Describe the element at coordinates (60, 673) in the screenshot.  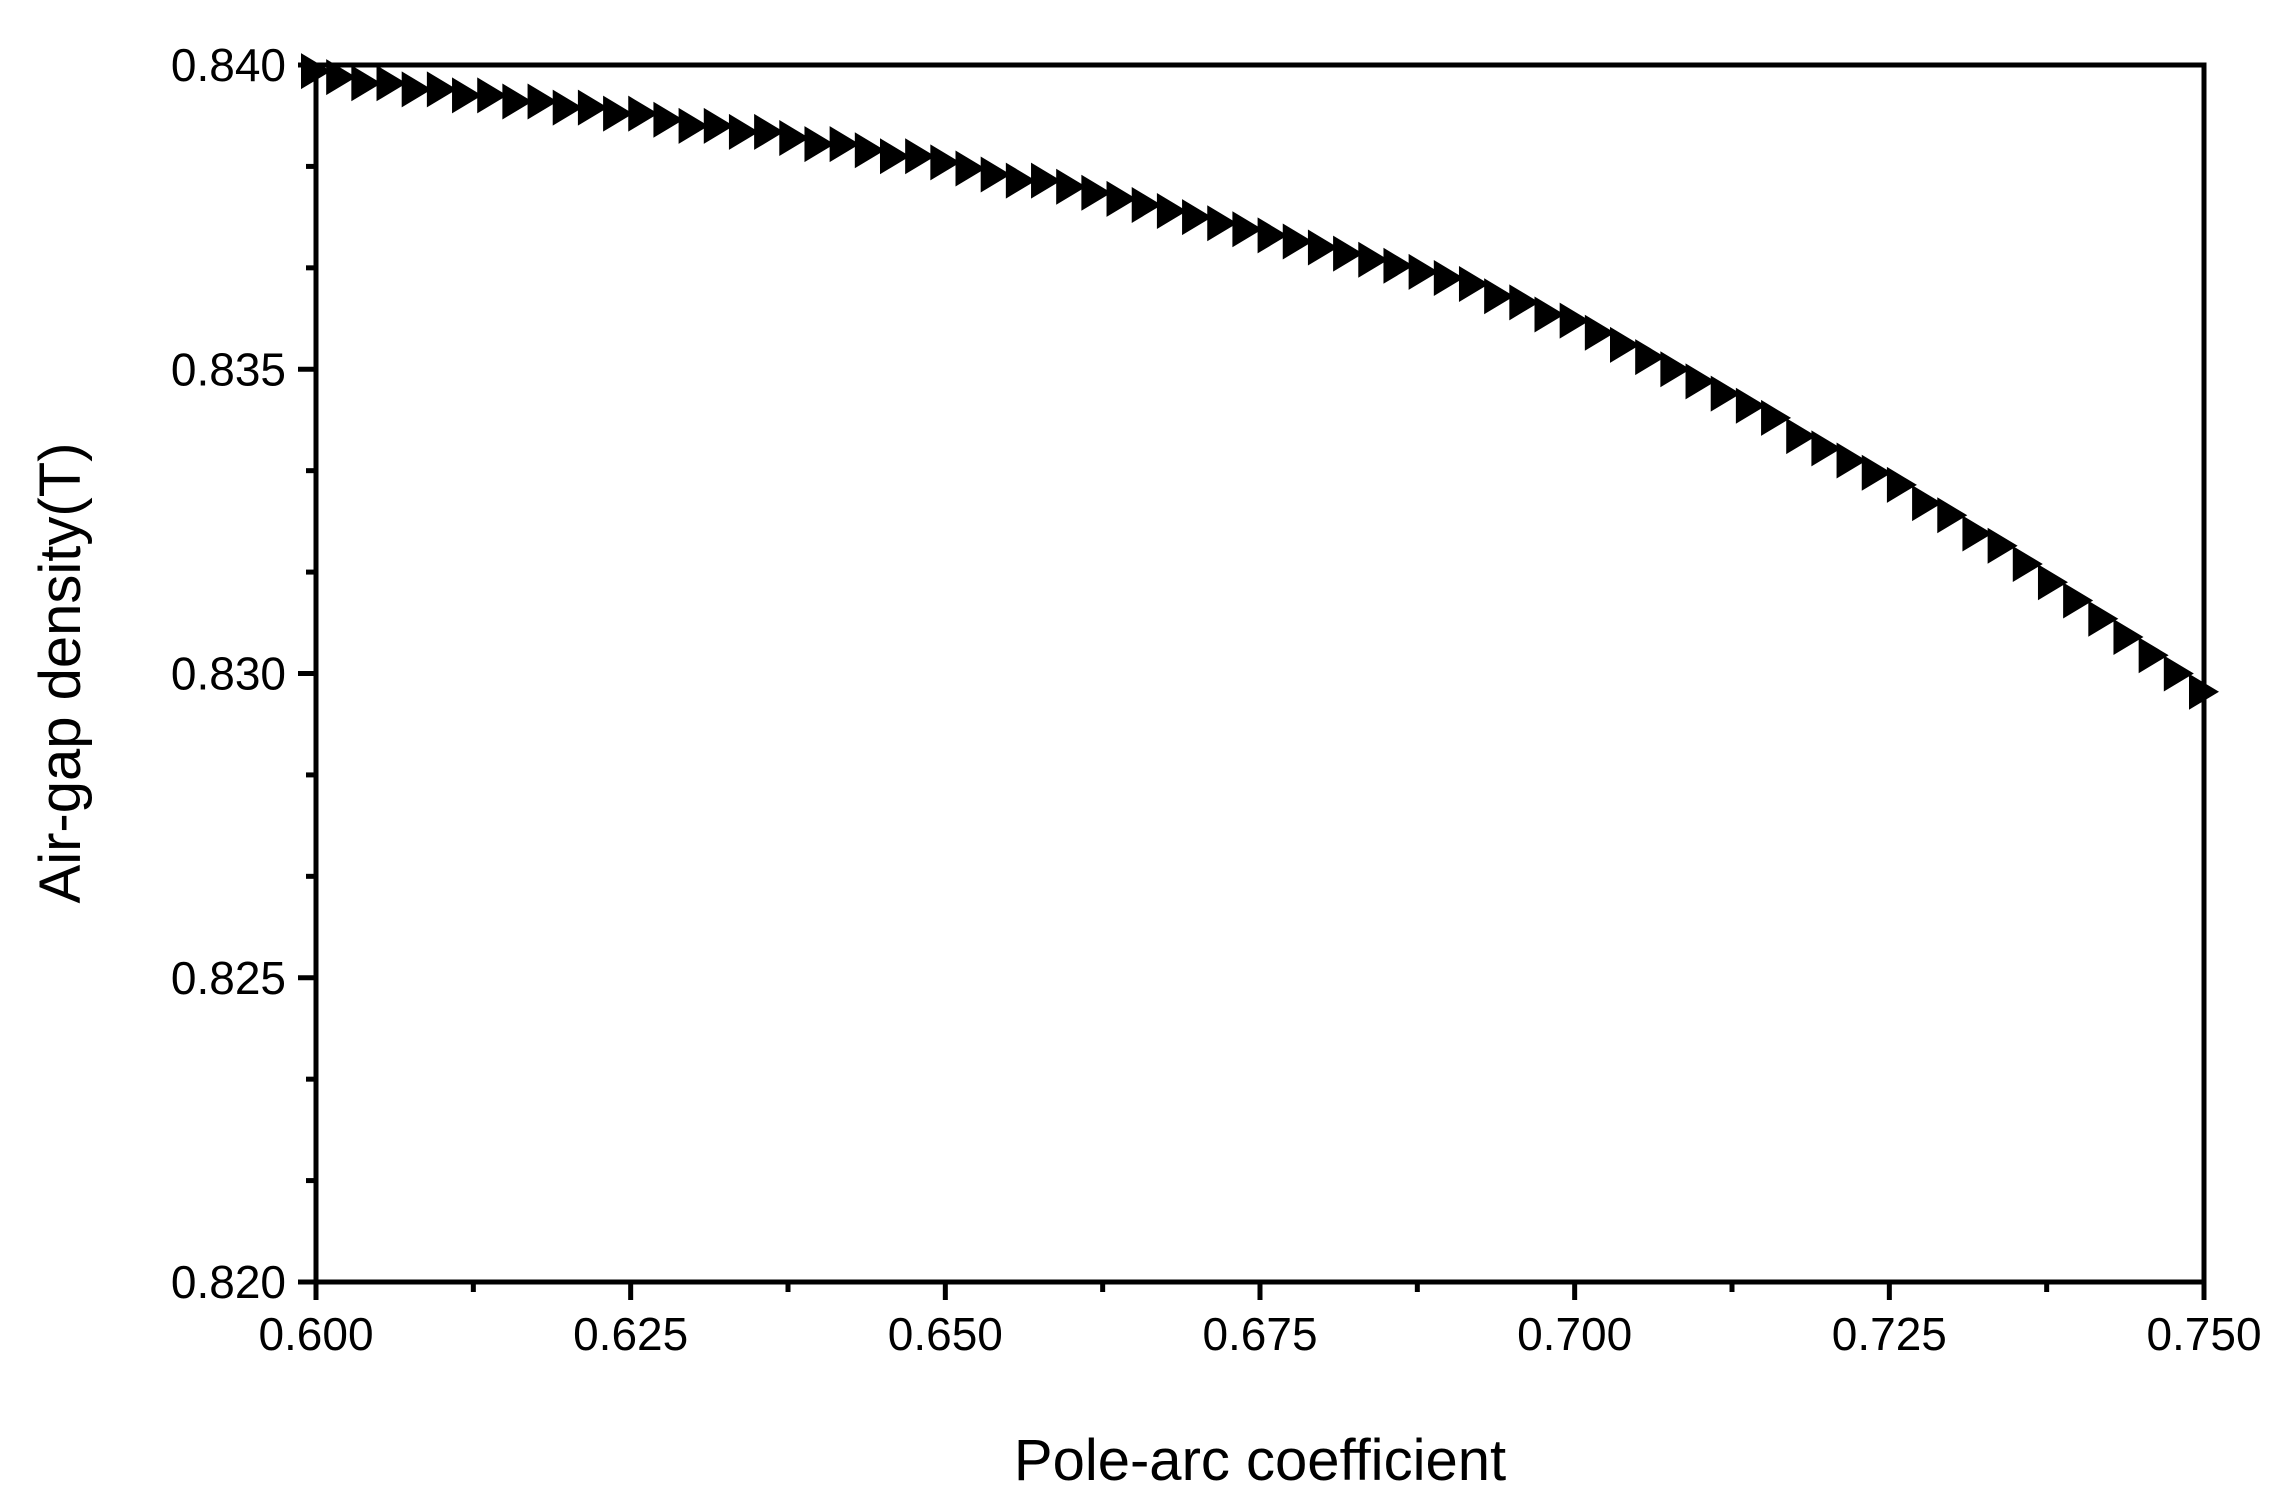
I see `y-axis-title: Air-gap density(T)` at that location.